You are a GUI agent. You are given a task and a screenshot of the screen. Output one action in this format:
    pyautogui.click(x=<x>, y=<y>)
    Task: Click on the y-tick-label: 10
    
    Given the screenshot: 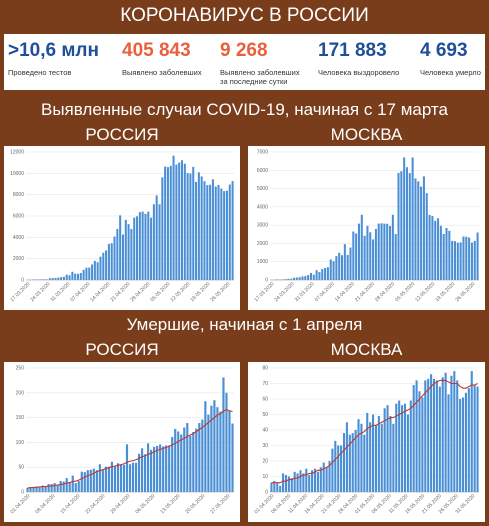 What is the action you would take?
    pyautogui.click(x=265, y=477)
    